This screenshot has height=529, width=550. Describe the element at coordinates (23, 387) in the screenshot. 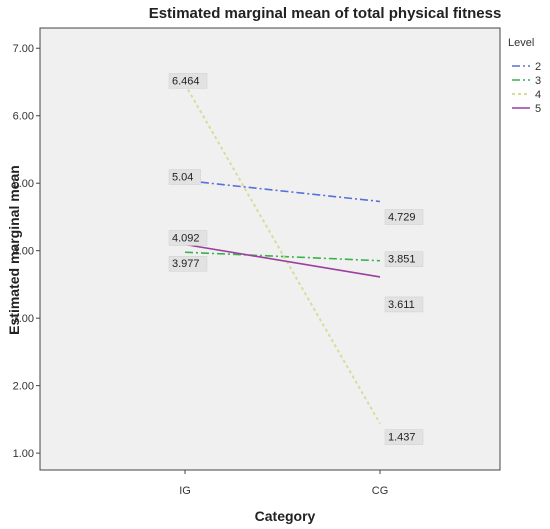

I see `y-tick-label: 2.00` at that location.